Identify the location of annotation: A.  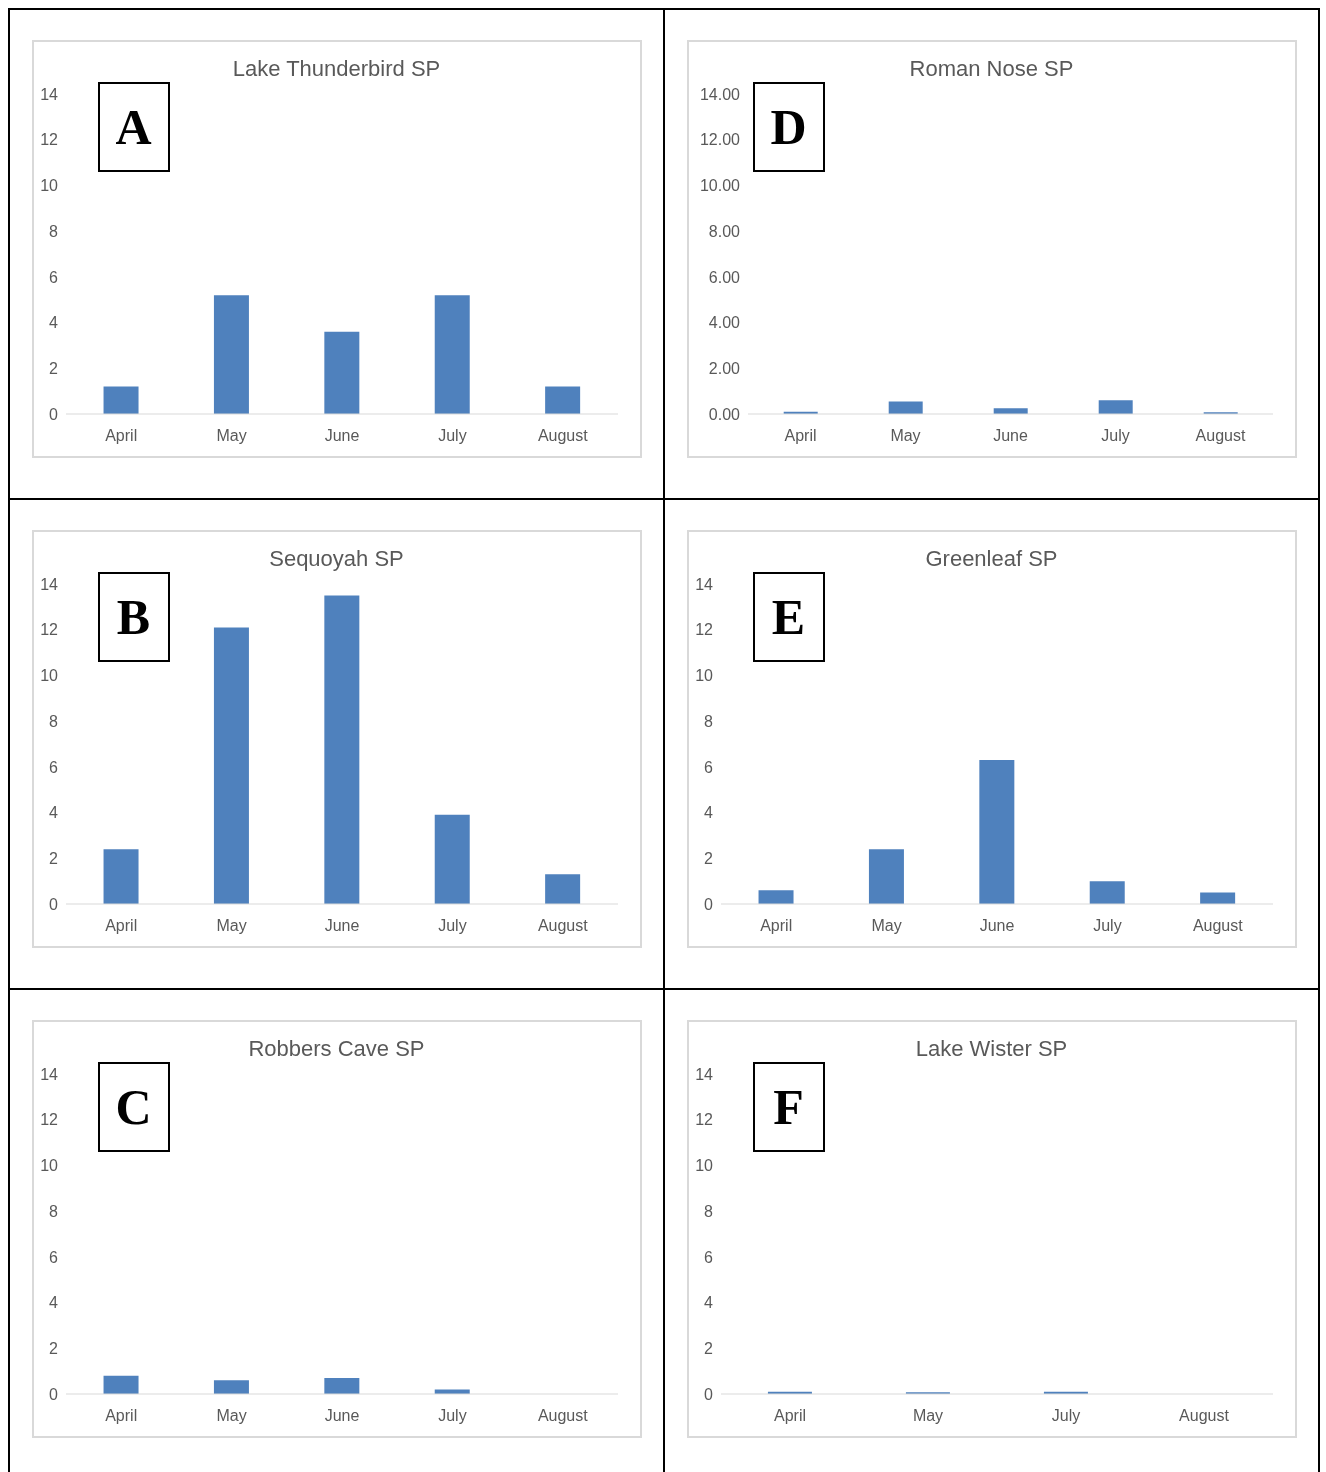
(133, 127).